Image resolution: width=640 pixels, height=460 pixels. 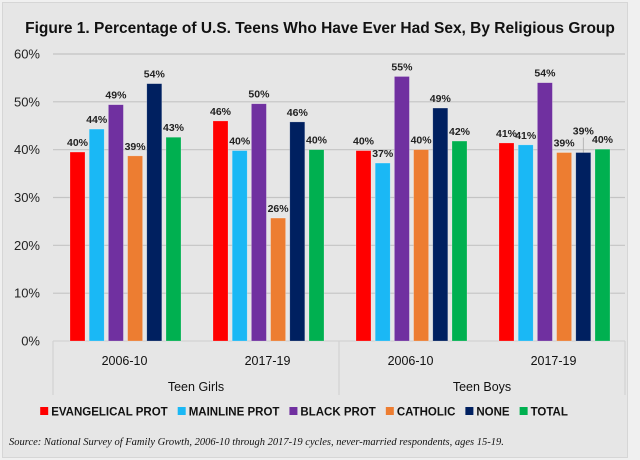 I want to click on legend-label: CATHOLIC, so click(x=426, y=413).